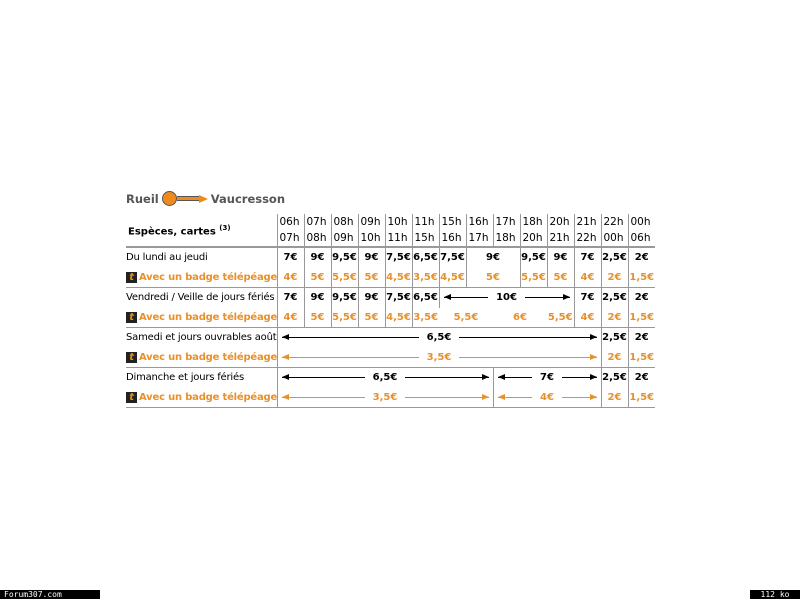 This screenshot has width=800, height=600. Describe the element at coordinates (344, 231) in the screenshot. I see `hour-column-header: 08h 09h` at that location.